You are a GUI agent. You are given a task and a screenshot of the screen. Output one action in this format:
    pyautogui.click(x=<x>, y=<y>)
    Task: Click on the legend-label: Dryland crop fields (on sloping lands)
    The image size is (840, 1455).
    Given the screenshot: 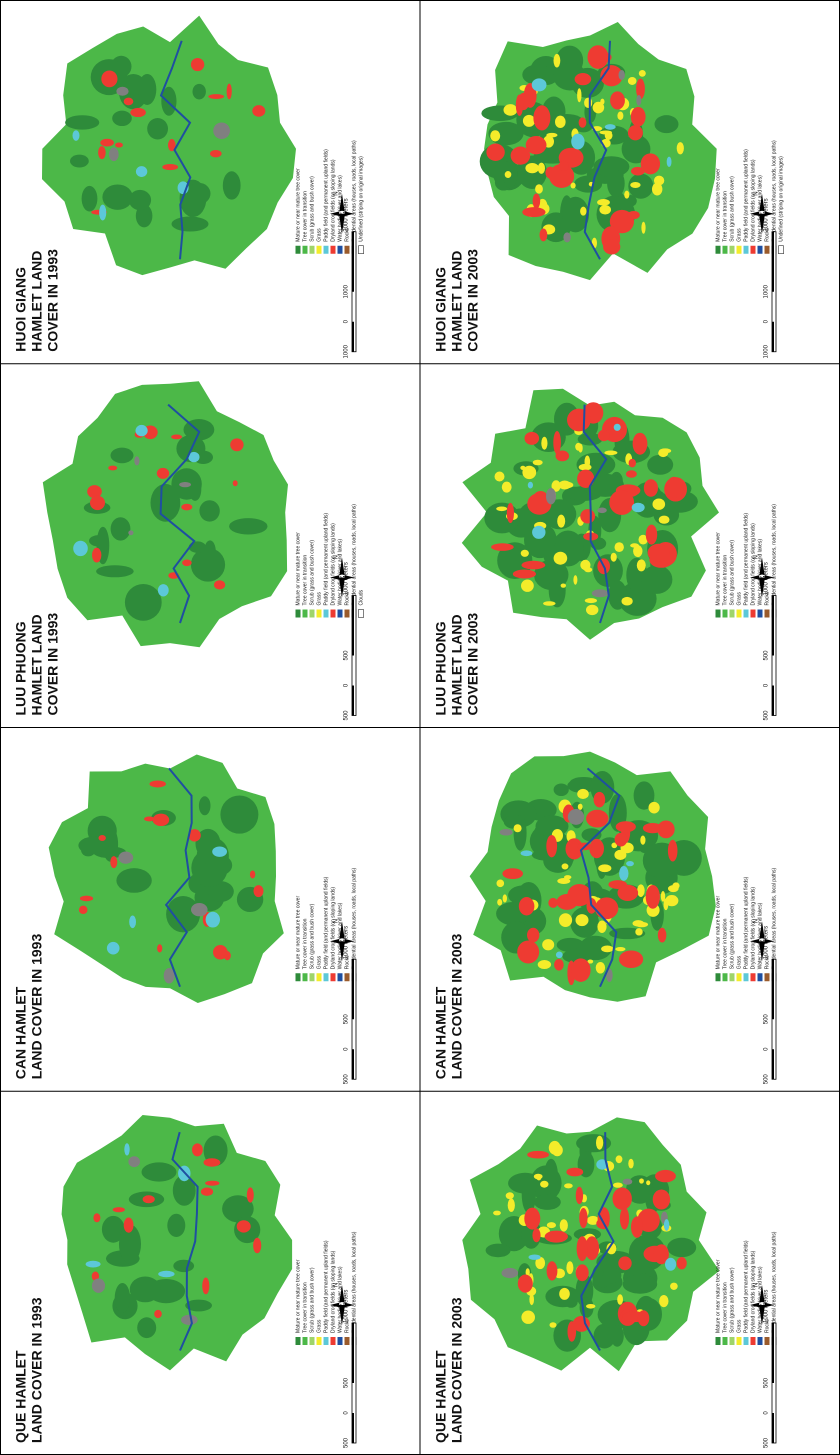 What is the action you would take?
    pyautogui.click(x=333, y=564)
    